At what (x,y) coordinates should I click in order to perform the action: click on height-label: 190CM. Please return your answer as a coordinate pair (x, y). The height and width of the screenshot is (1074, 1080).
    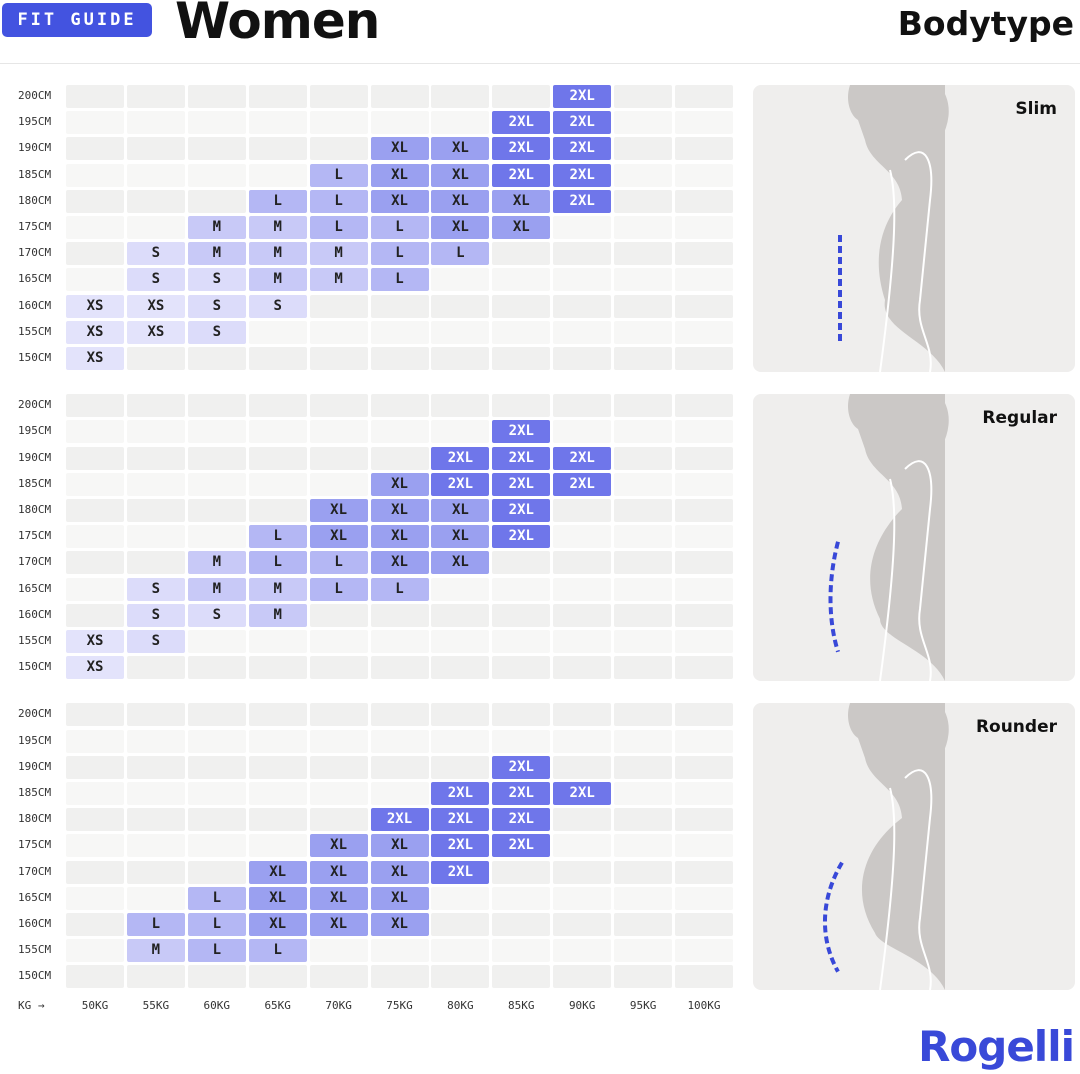
    Looking at the image, I should click on (35, 766).